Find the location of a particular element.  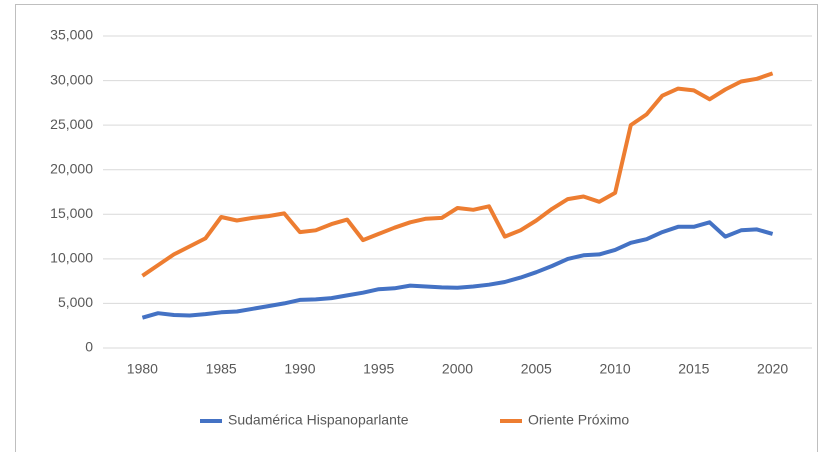

y-tick-label: 25,000 is located at coordinates (71, 124).